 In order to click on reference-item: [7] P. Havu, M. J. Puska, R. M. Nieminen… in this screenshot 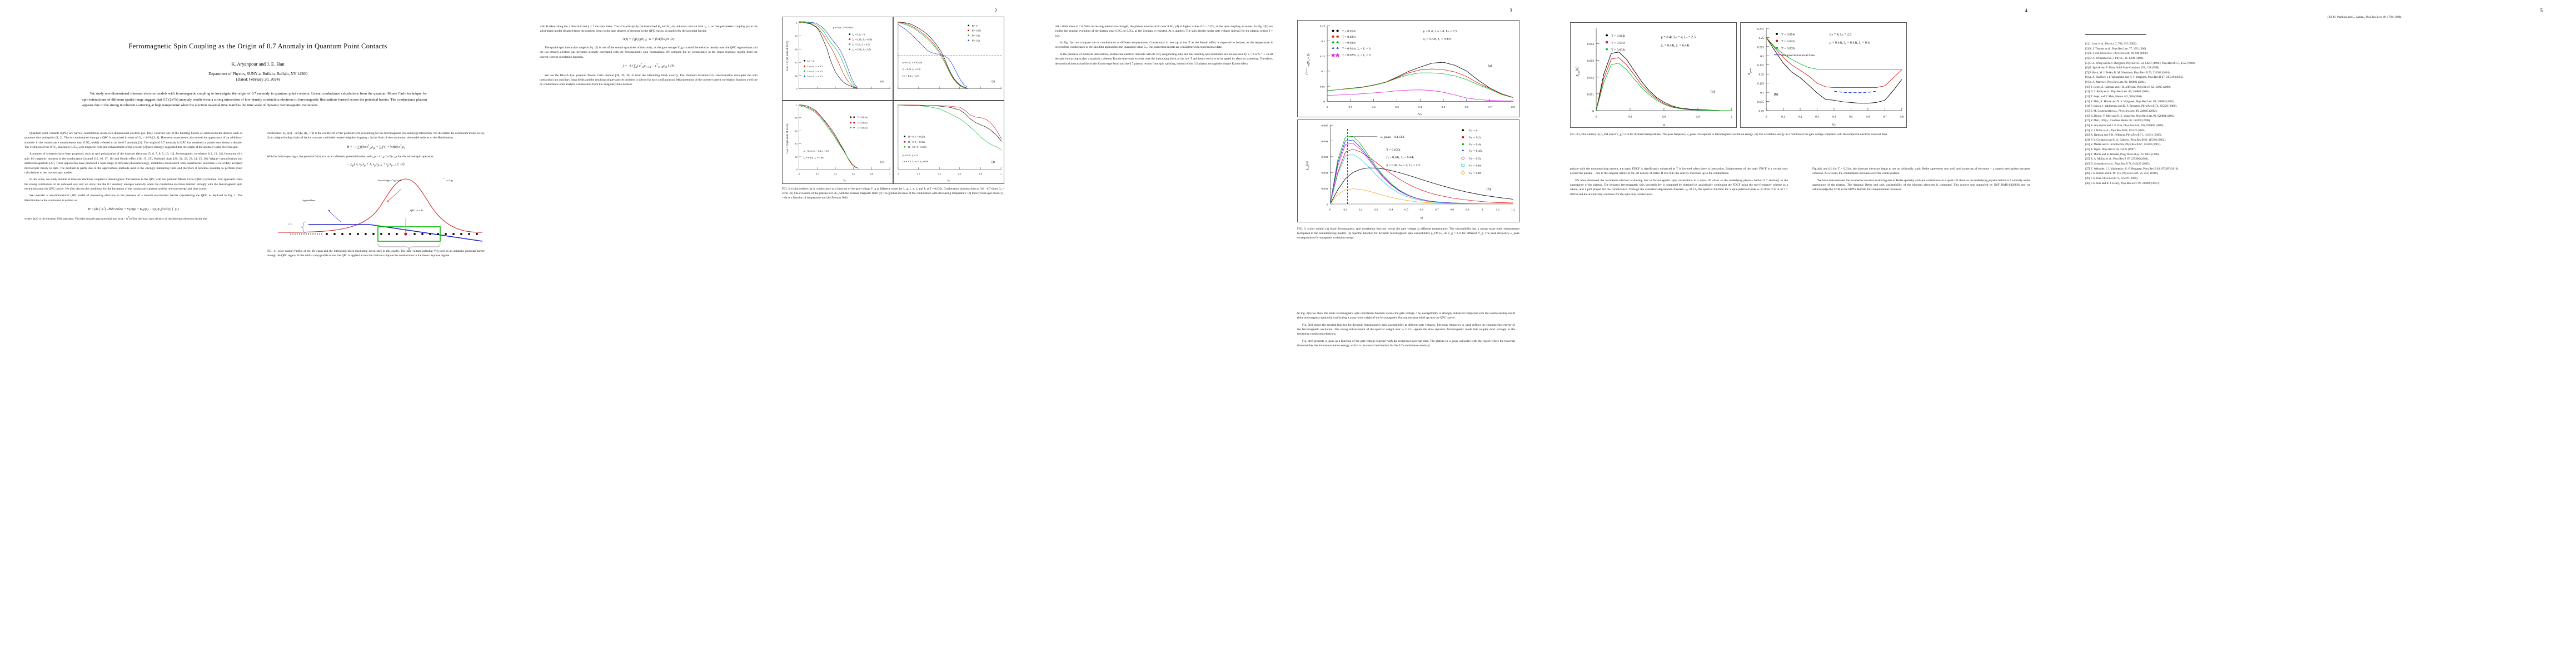, I will do `click(2127, 72)`.